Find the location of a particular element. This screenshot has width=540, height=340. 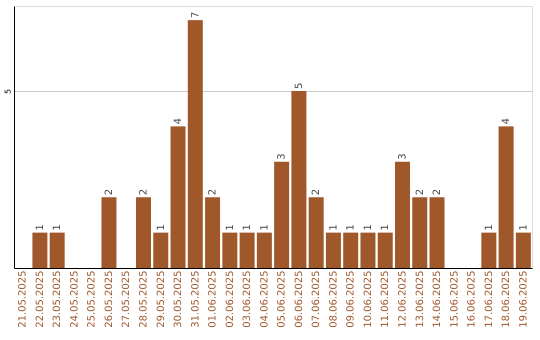

x-tick-label: 31.05.2025 is located at coordinates (196, 299).